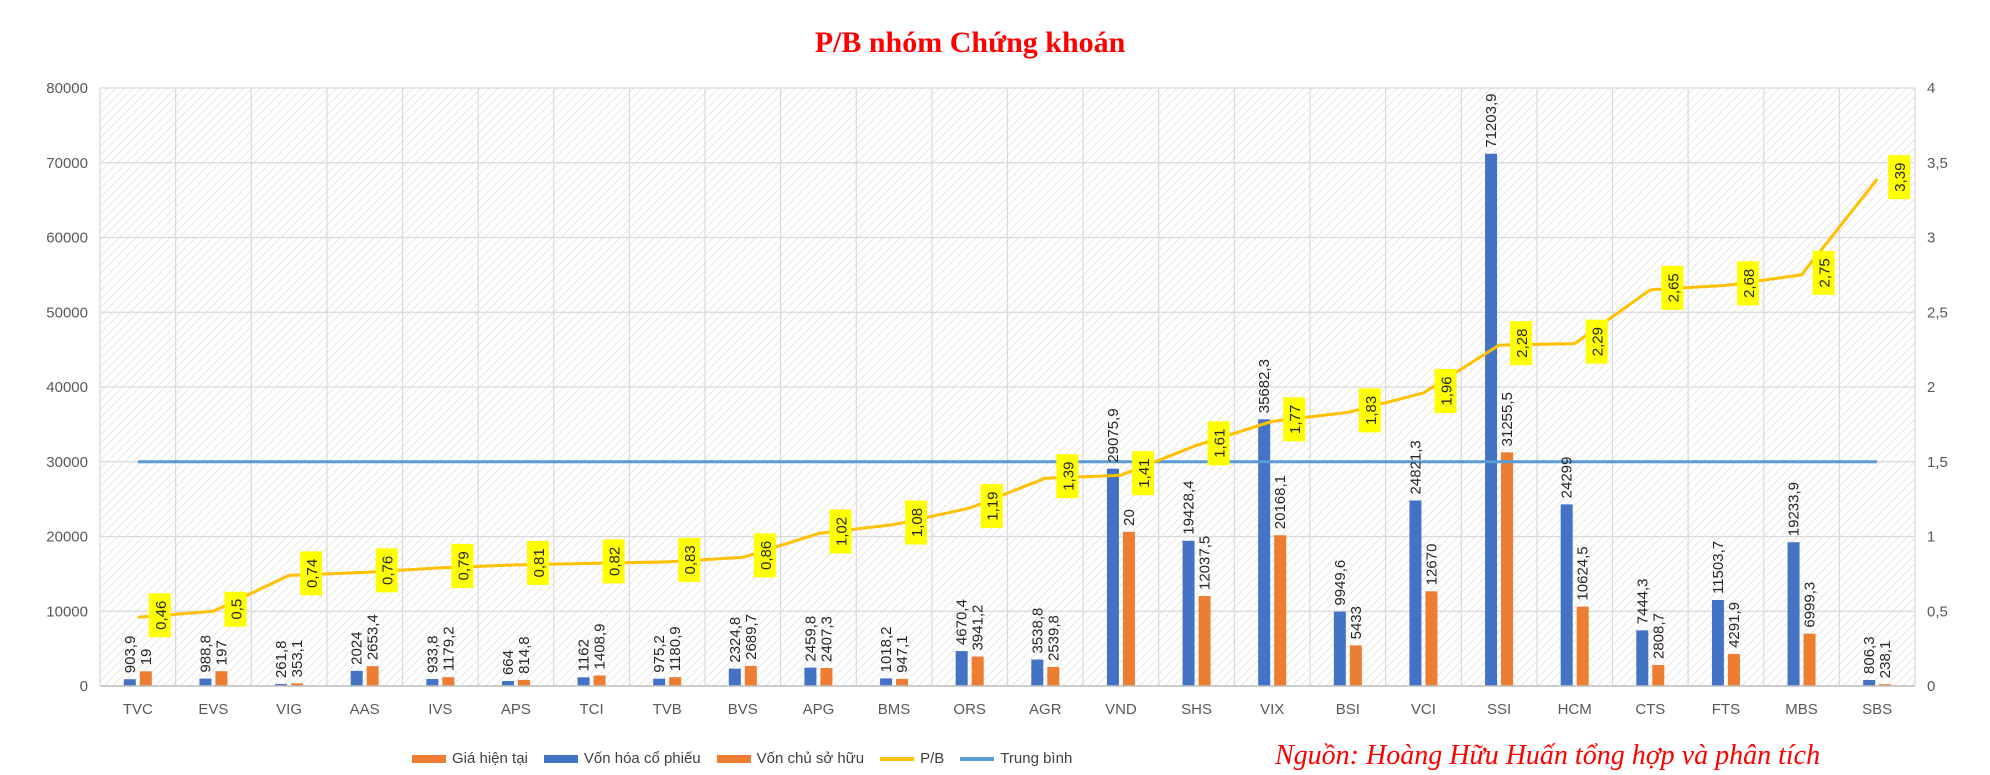  Describe the element at coordinates (1036, 758) in the screenshot. I see `legend-label: Trung bình` at that location.